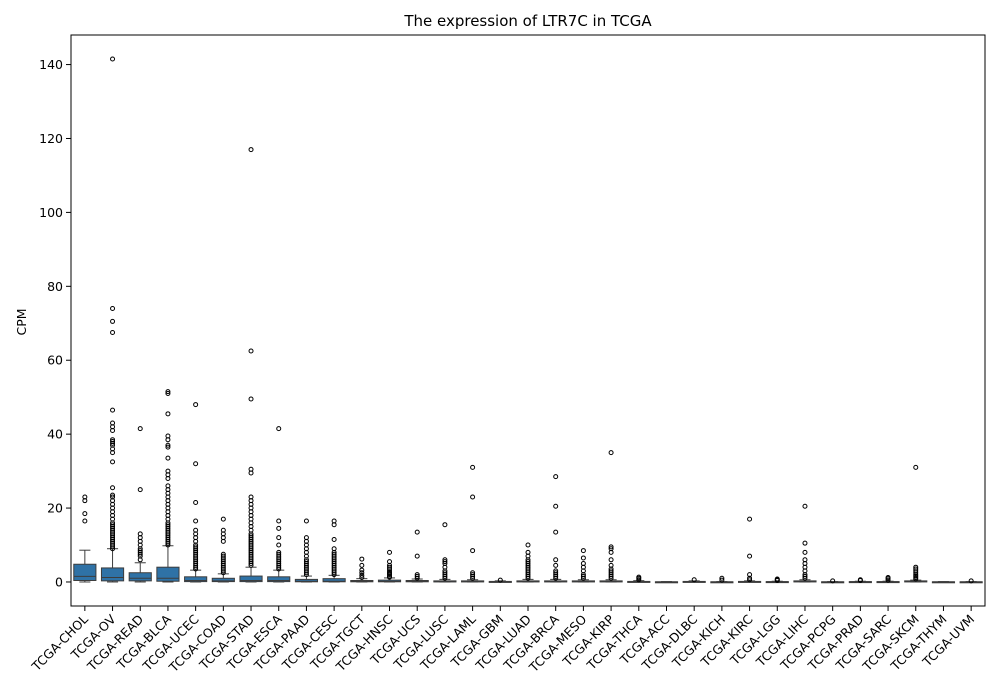  What do you see at coordinates (916, 523) in the screenshot?
I see `box-tcga-skcm` at bounding box center [916, 523].